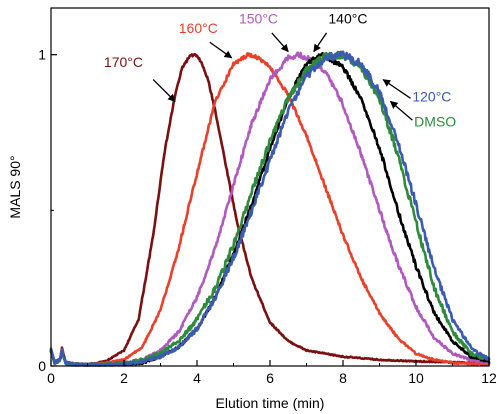  I want to click on annotation-label: 120°C, so click(431, 96).